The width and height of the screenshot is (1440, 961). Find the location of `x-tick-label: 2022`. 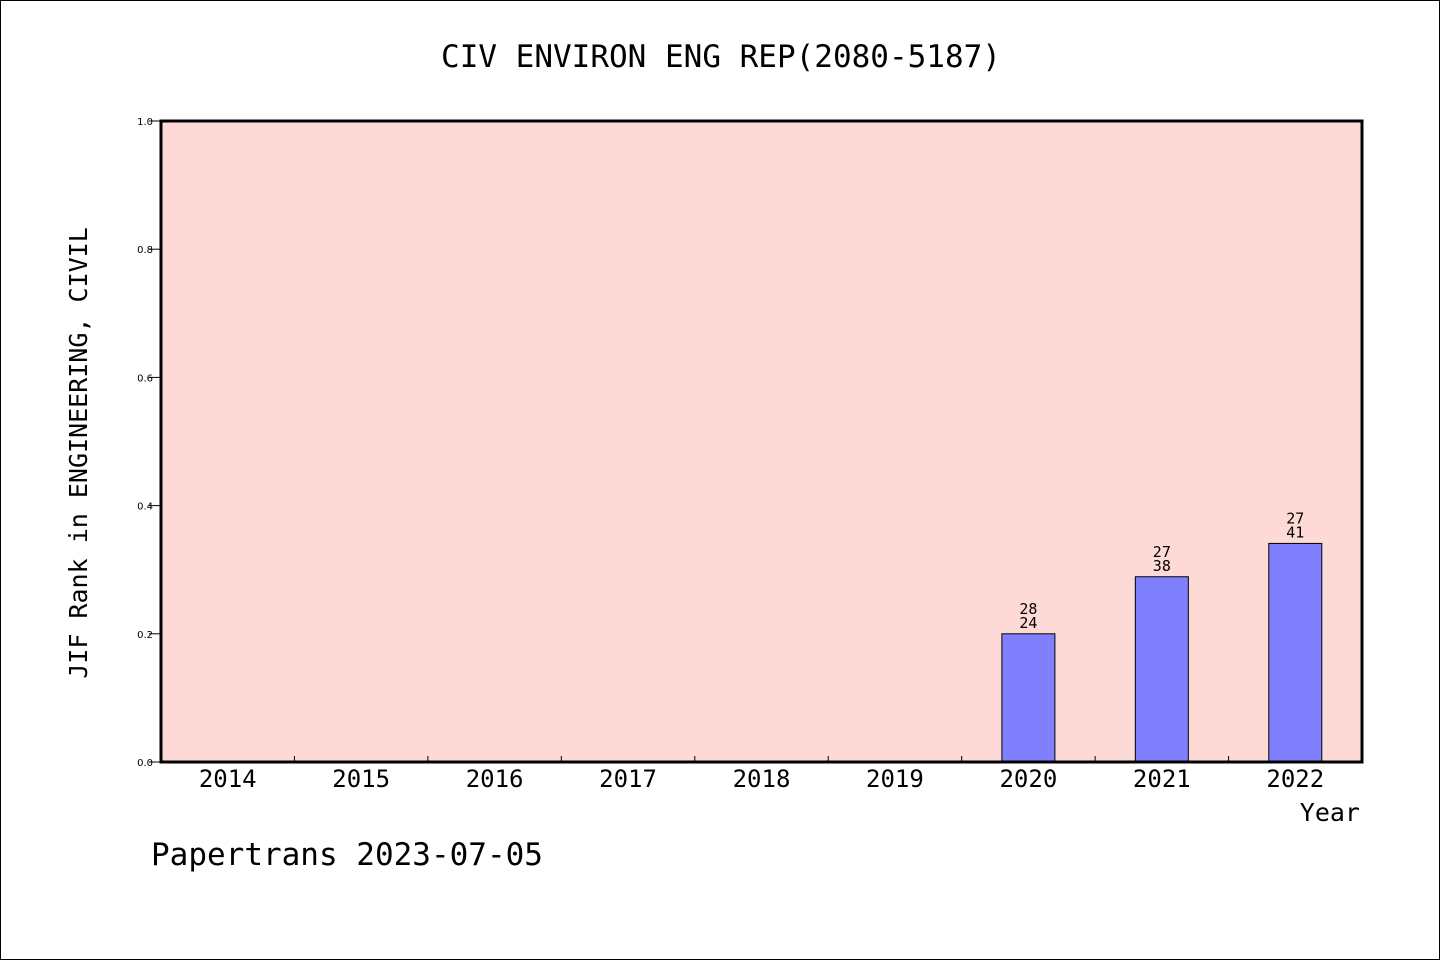

x-tick-label: 2022 is located at coordinates (1295, 779).